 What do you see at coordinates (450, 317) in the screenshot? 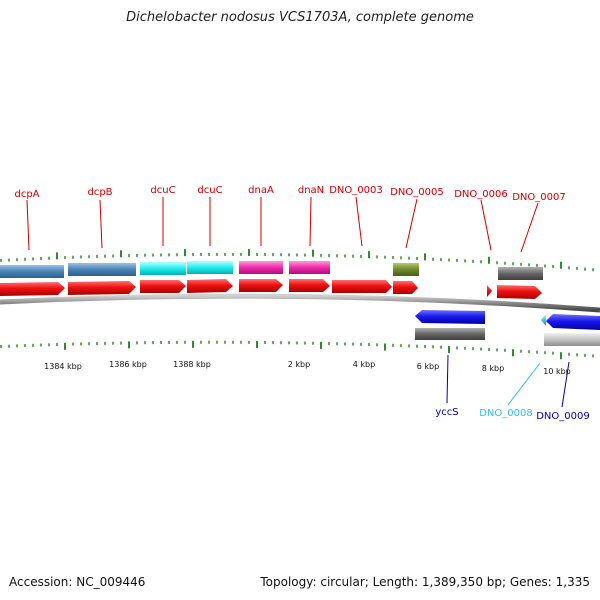
I see `gene-arrow-yccS` at bounding box center [450, 317].